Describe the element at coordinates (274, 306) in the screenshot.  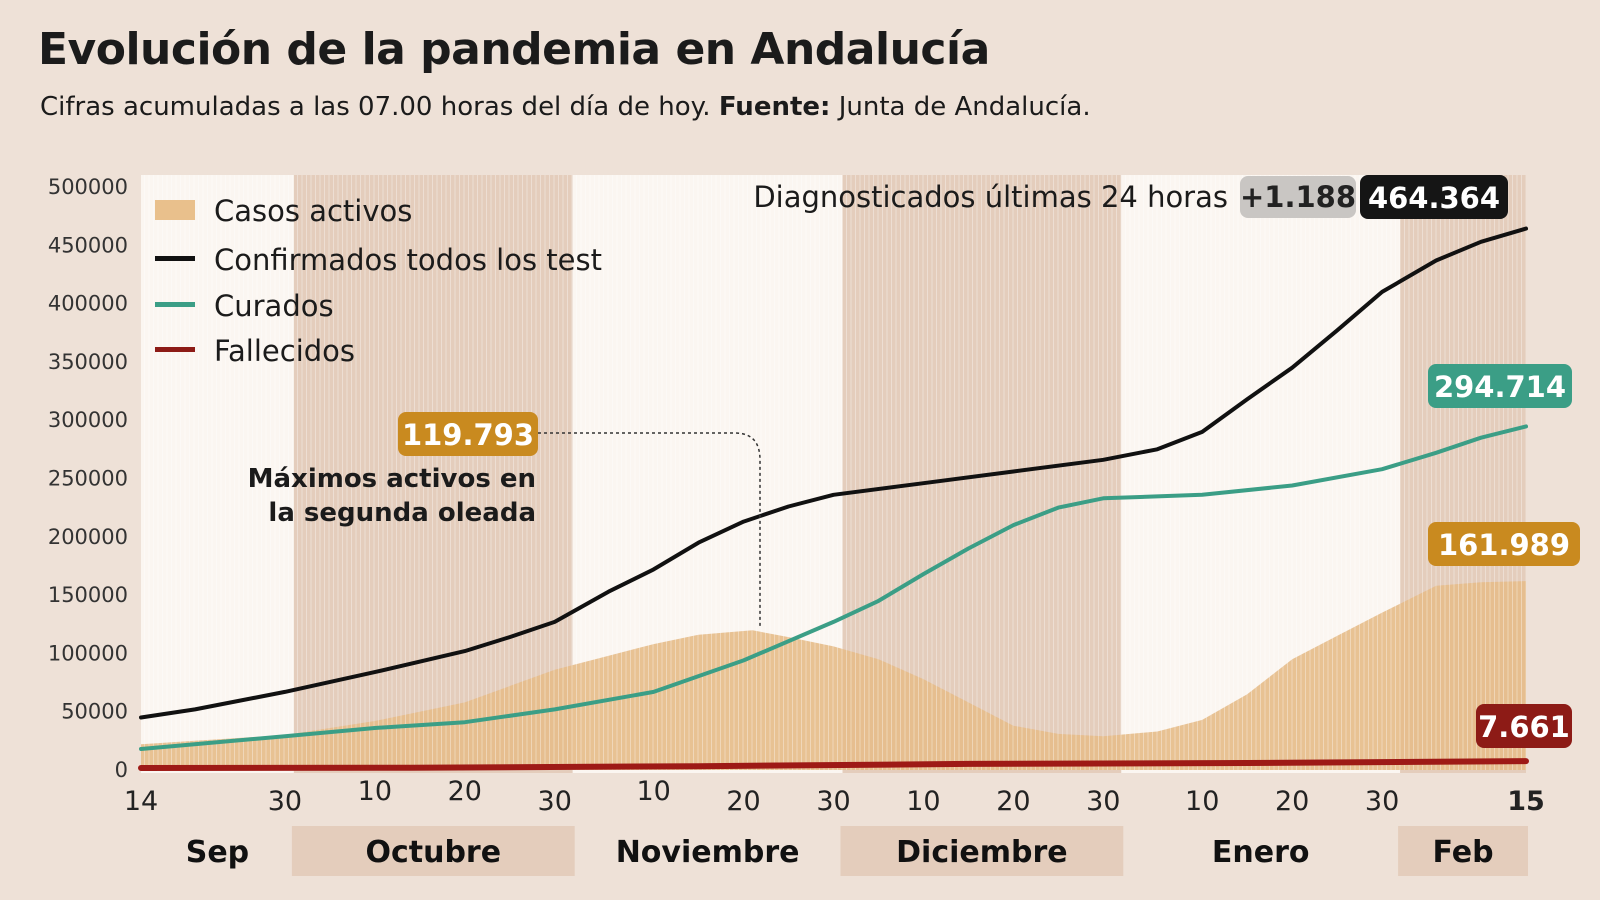
I see `legend-label-recovered: Curados` at that location.